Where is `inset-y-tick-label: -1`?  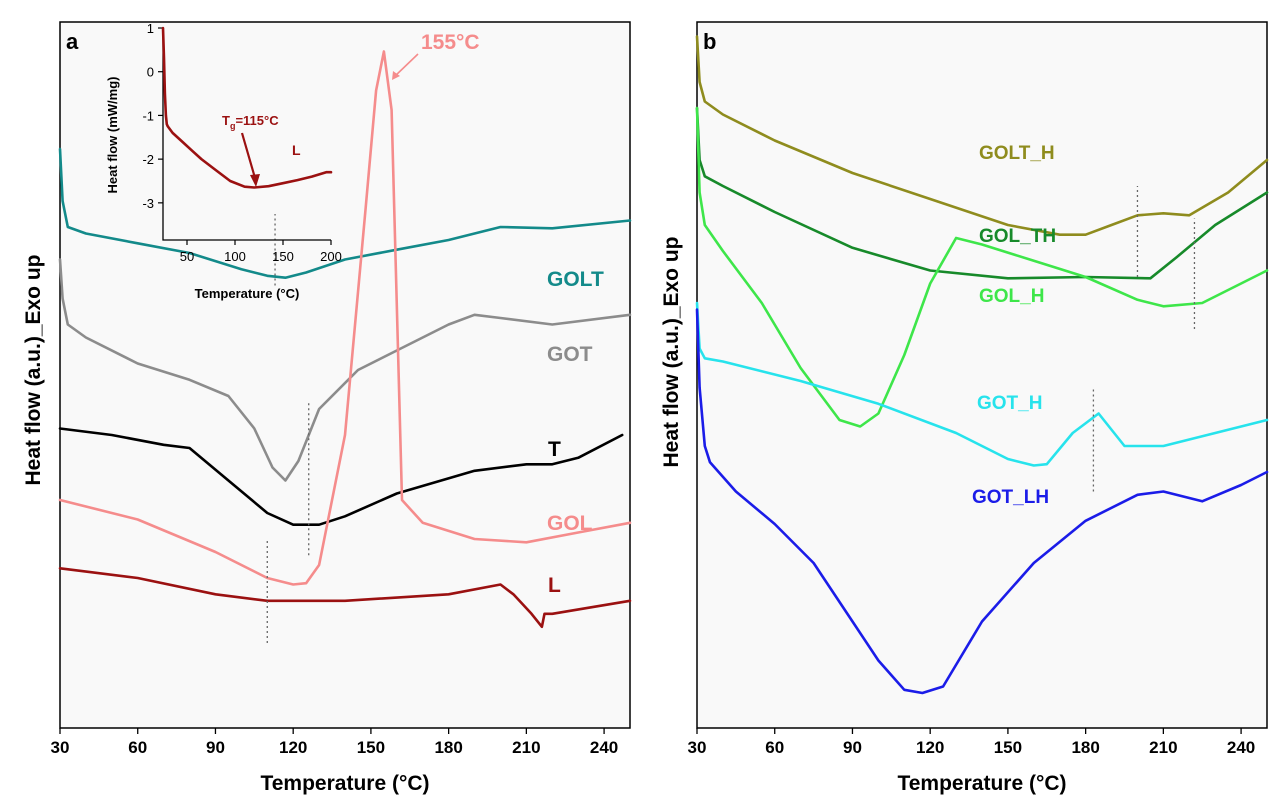 inset-y-tick-label: -1 is located at coordinates (148, 115).